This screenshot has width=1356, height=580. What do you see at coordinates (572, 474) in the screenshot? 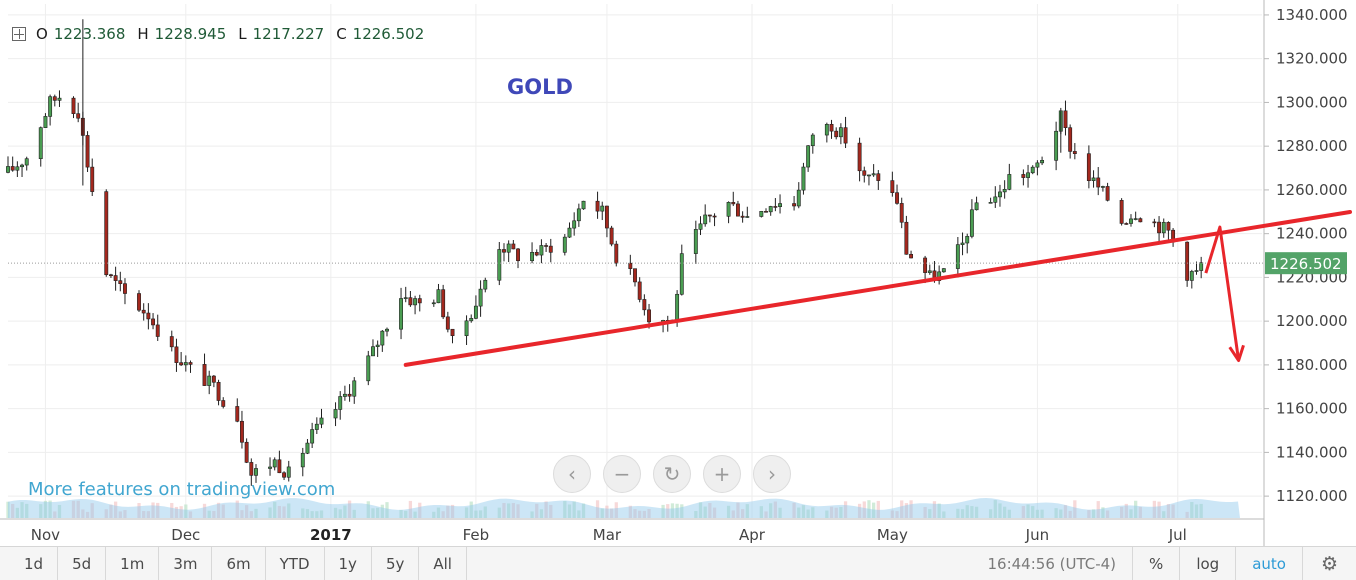
I see `scroll-left-button: ‹` at bounding box center [572, 474].